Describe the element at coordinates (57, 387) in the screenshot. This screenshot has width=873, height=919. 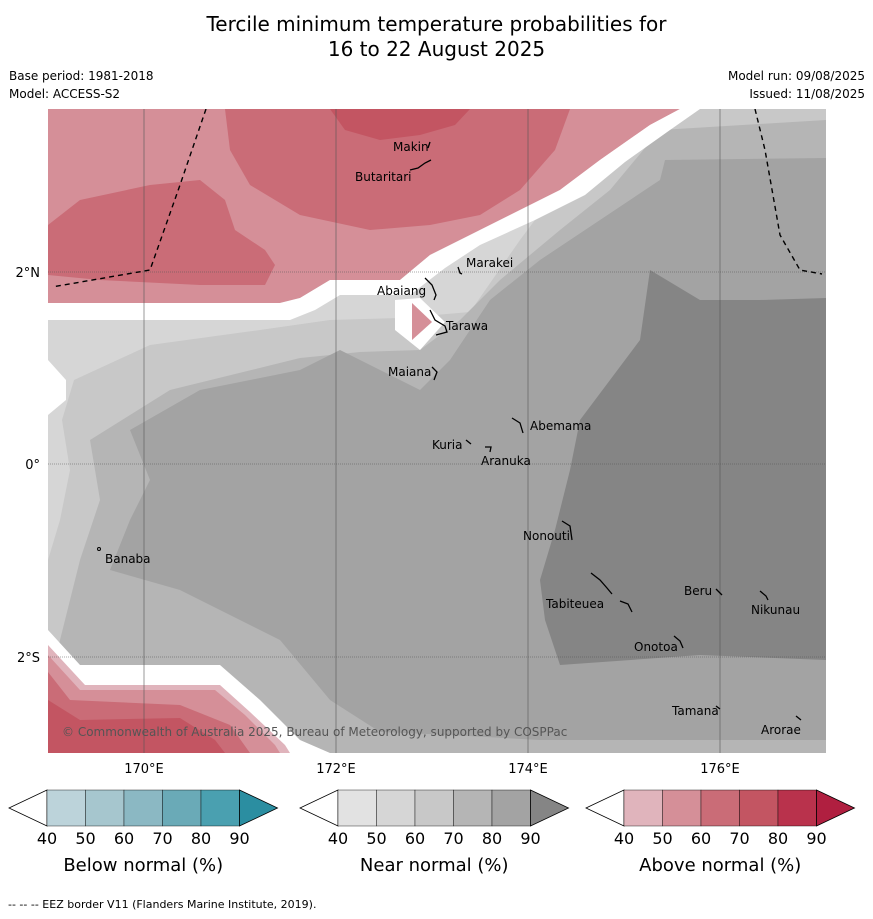
I see `white-wedge-left` at that location.